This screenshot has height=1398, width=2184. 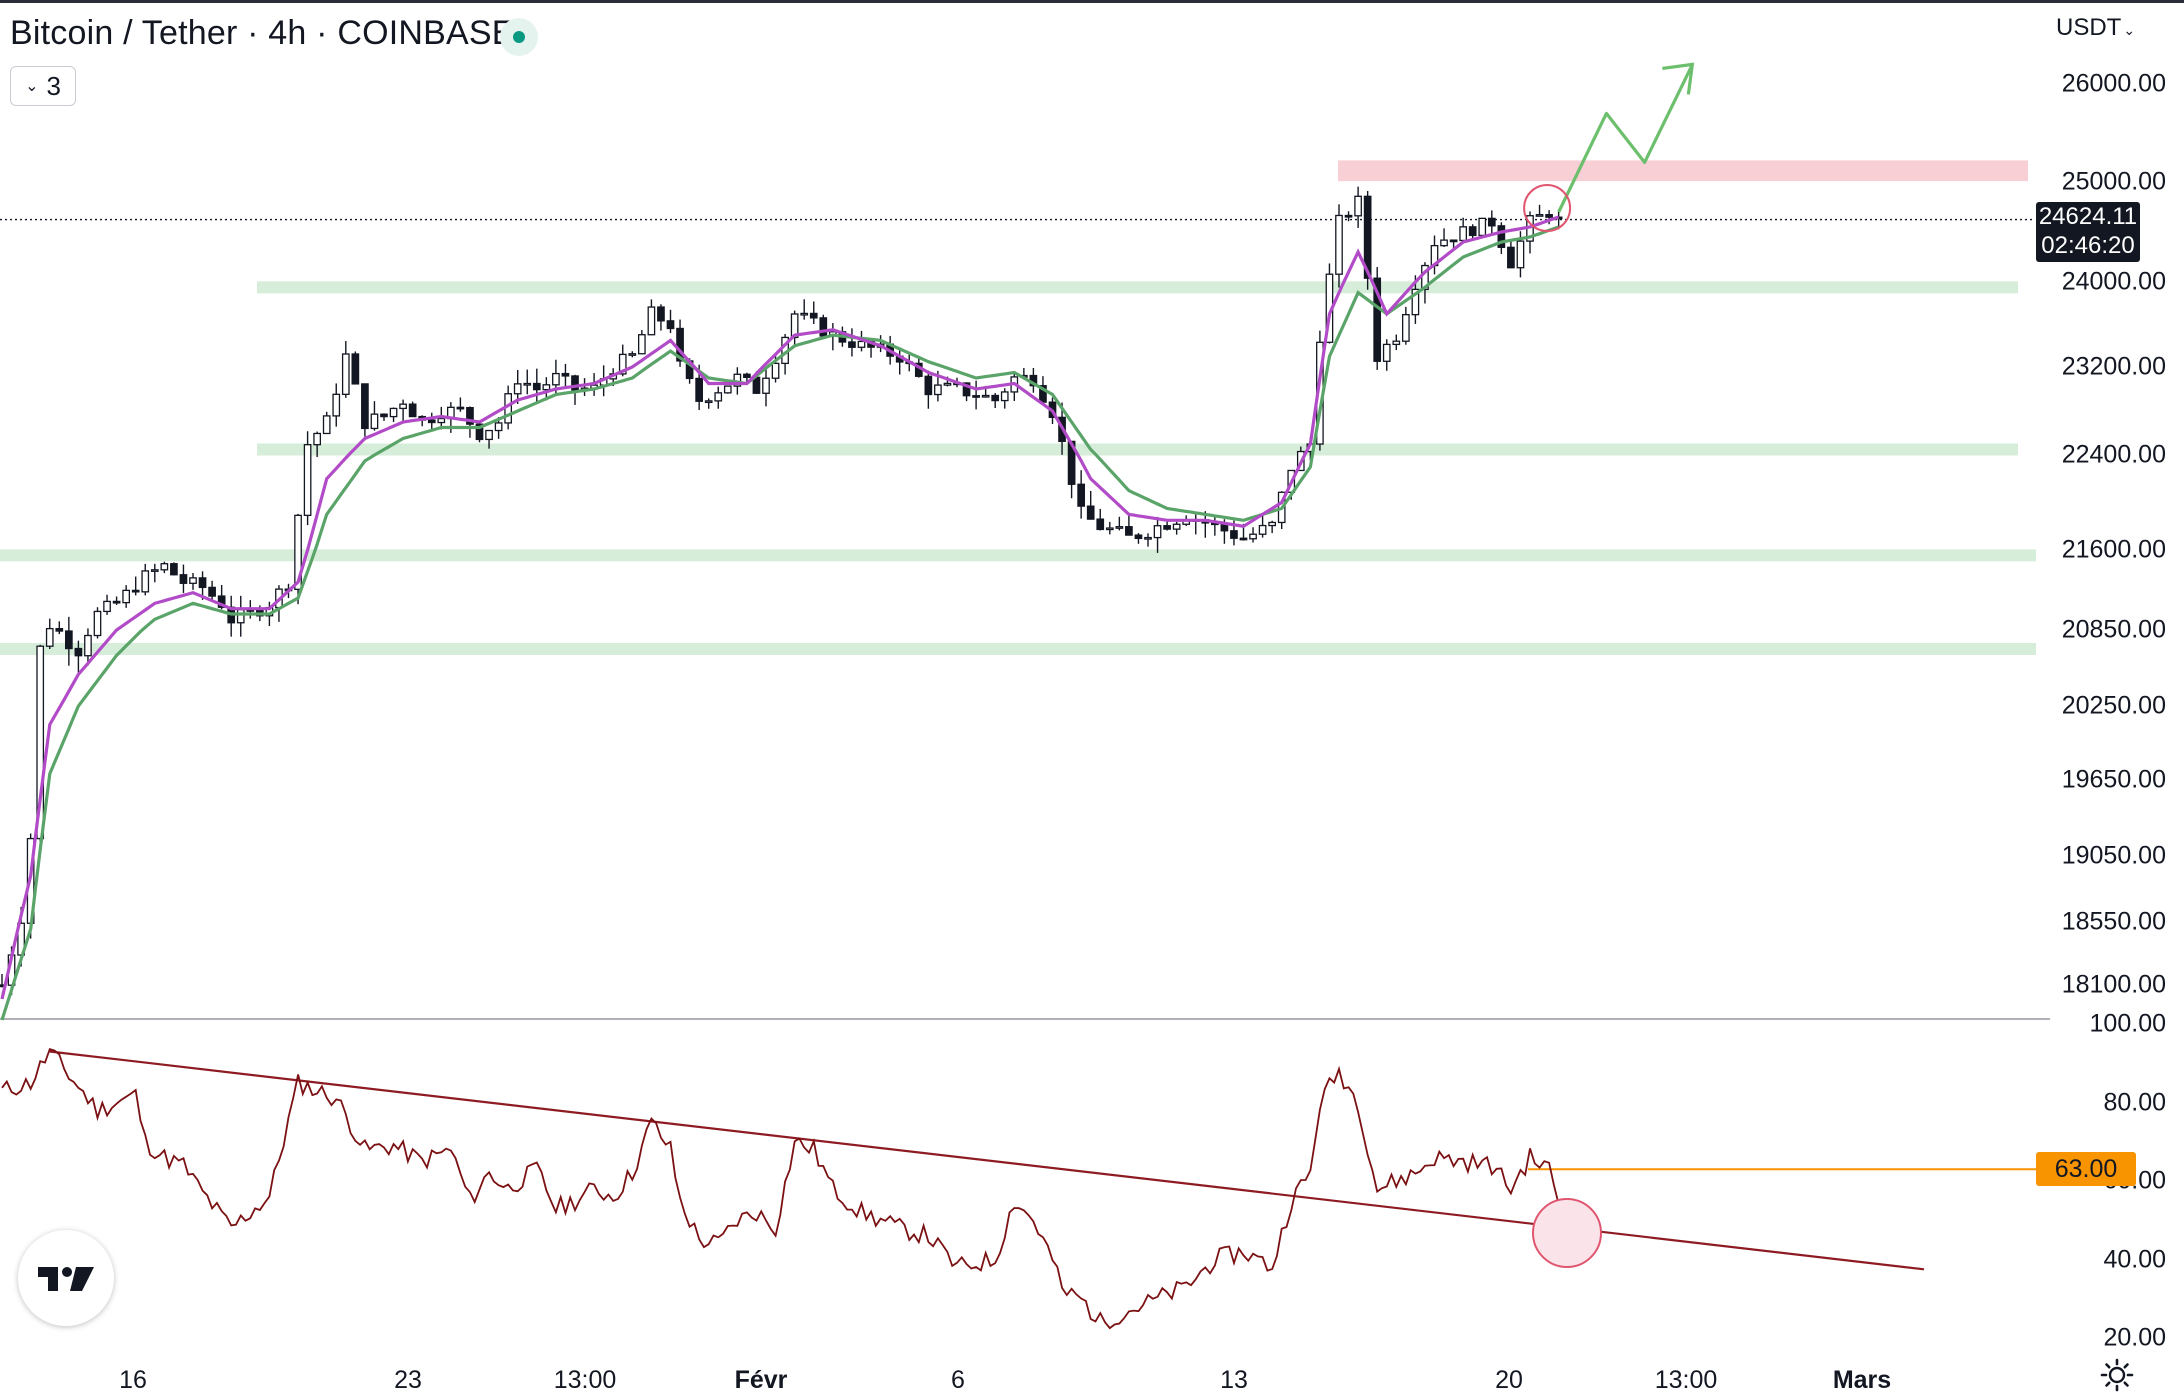 What do you see at coordinates (2088, 245) in the screenshot?
I see `bar-countdown: 02:46:20` at bounding box center [2088, 245].